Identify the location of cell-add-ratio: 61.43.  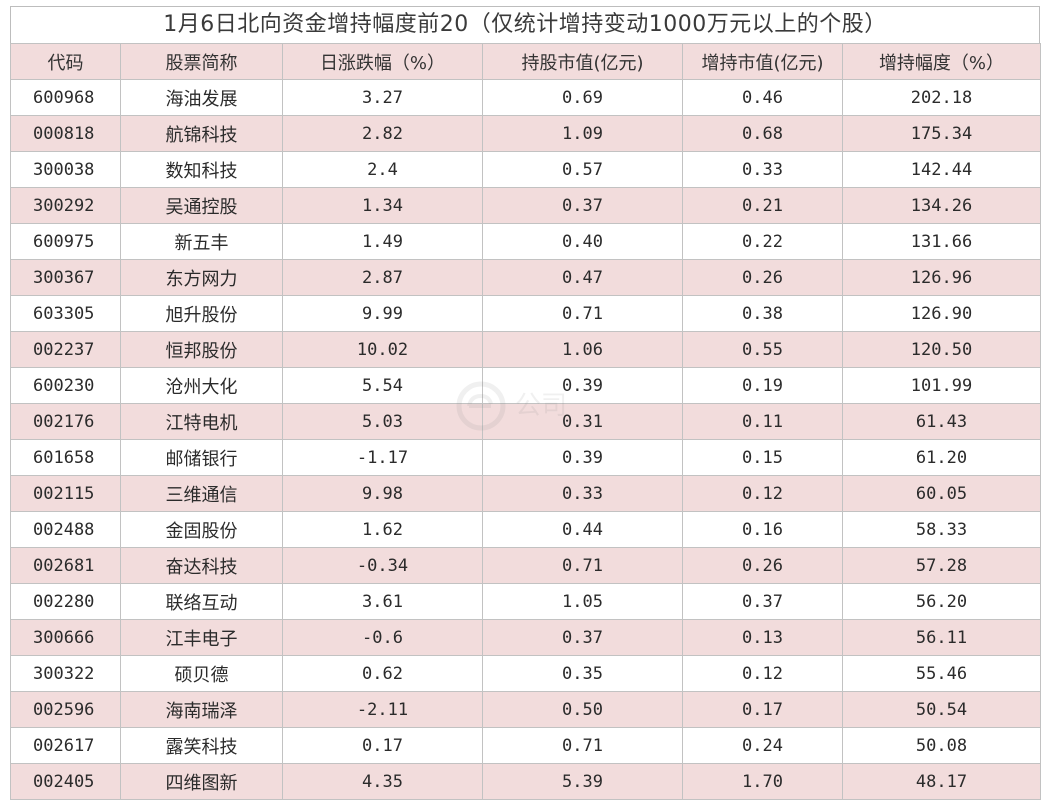
(941, 421).